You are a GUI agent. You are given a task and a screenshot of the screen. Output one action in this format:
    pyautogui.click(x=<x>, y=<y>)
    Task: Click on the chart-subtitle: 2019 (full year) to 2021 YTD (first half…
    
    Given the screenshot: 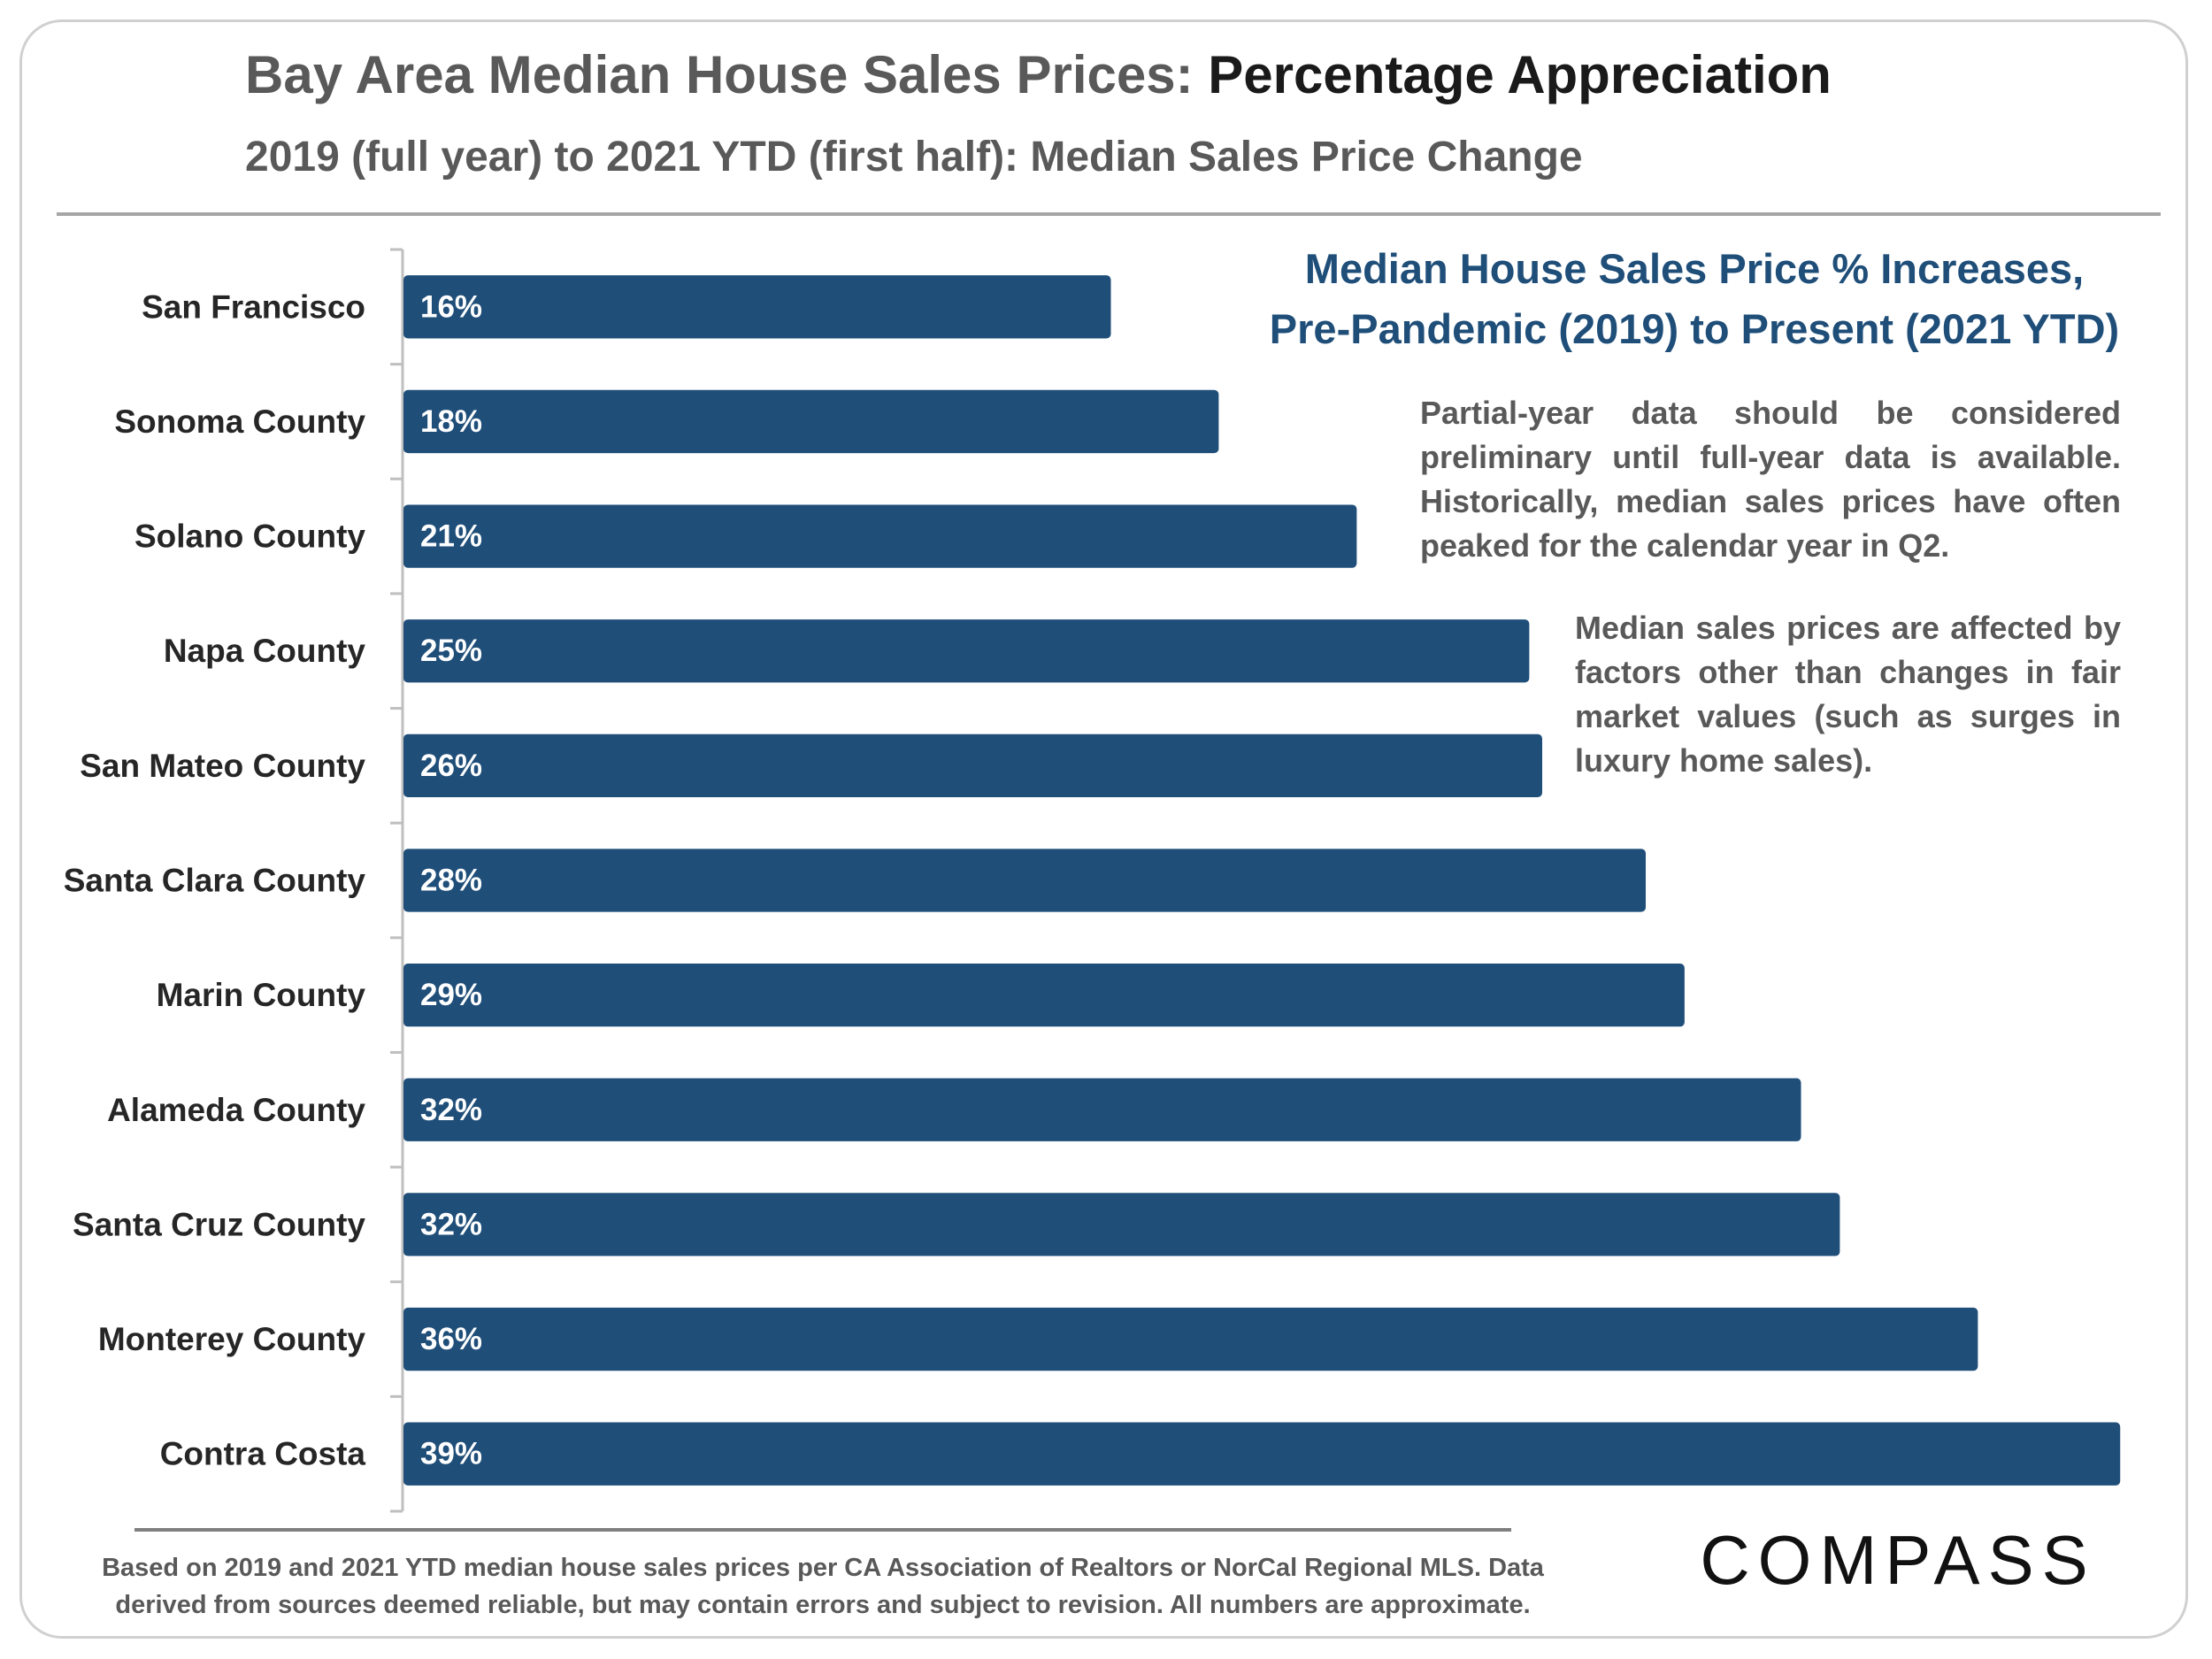 What is the action you would take?
    pyautogui.click(x=914, y=157)
    